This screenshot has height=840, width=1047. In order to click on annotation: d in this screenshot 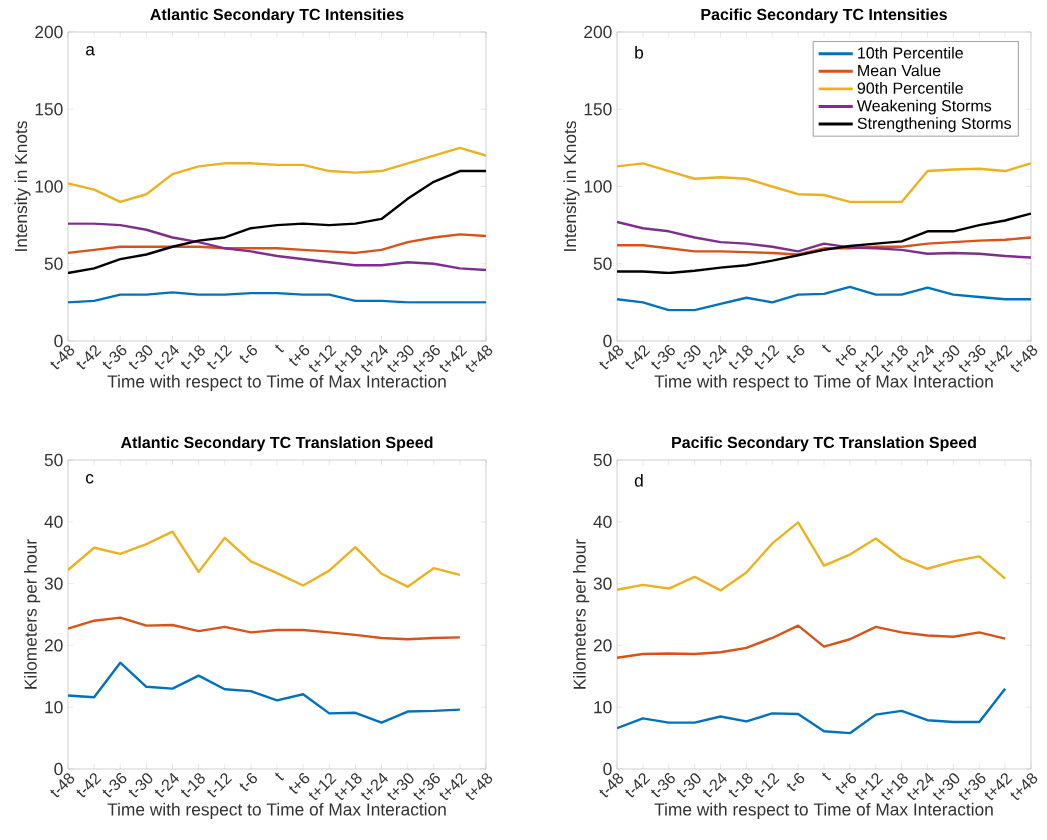, I will do `click(638, 480)`.